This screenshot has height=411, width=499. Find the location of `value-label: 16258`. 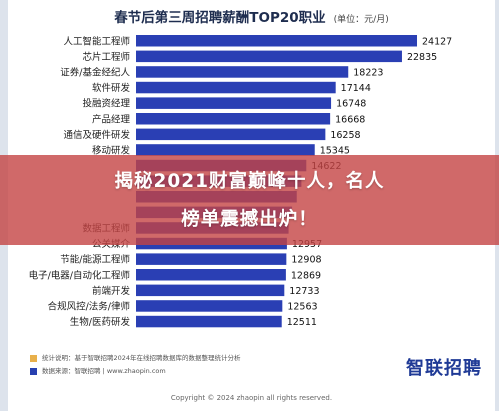

value-label: 16258 is located at coordinates (345, 135).